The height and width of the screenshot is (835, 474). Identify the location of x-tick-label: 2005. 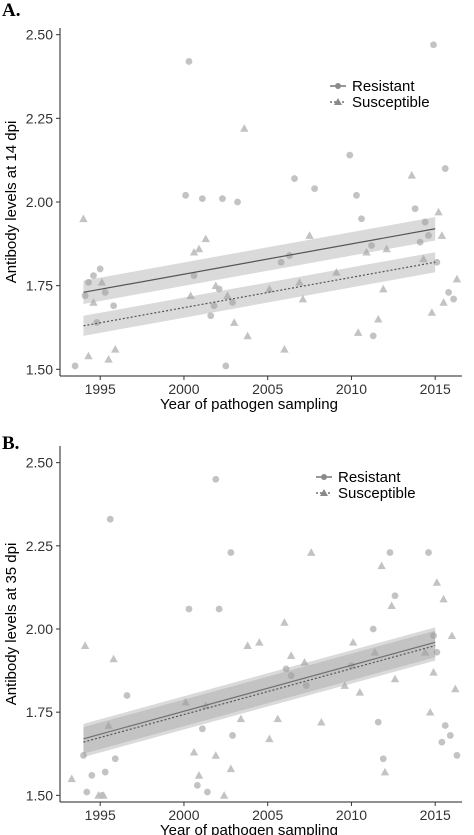
(267, 389).